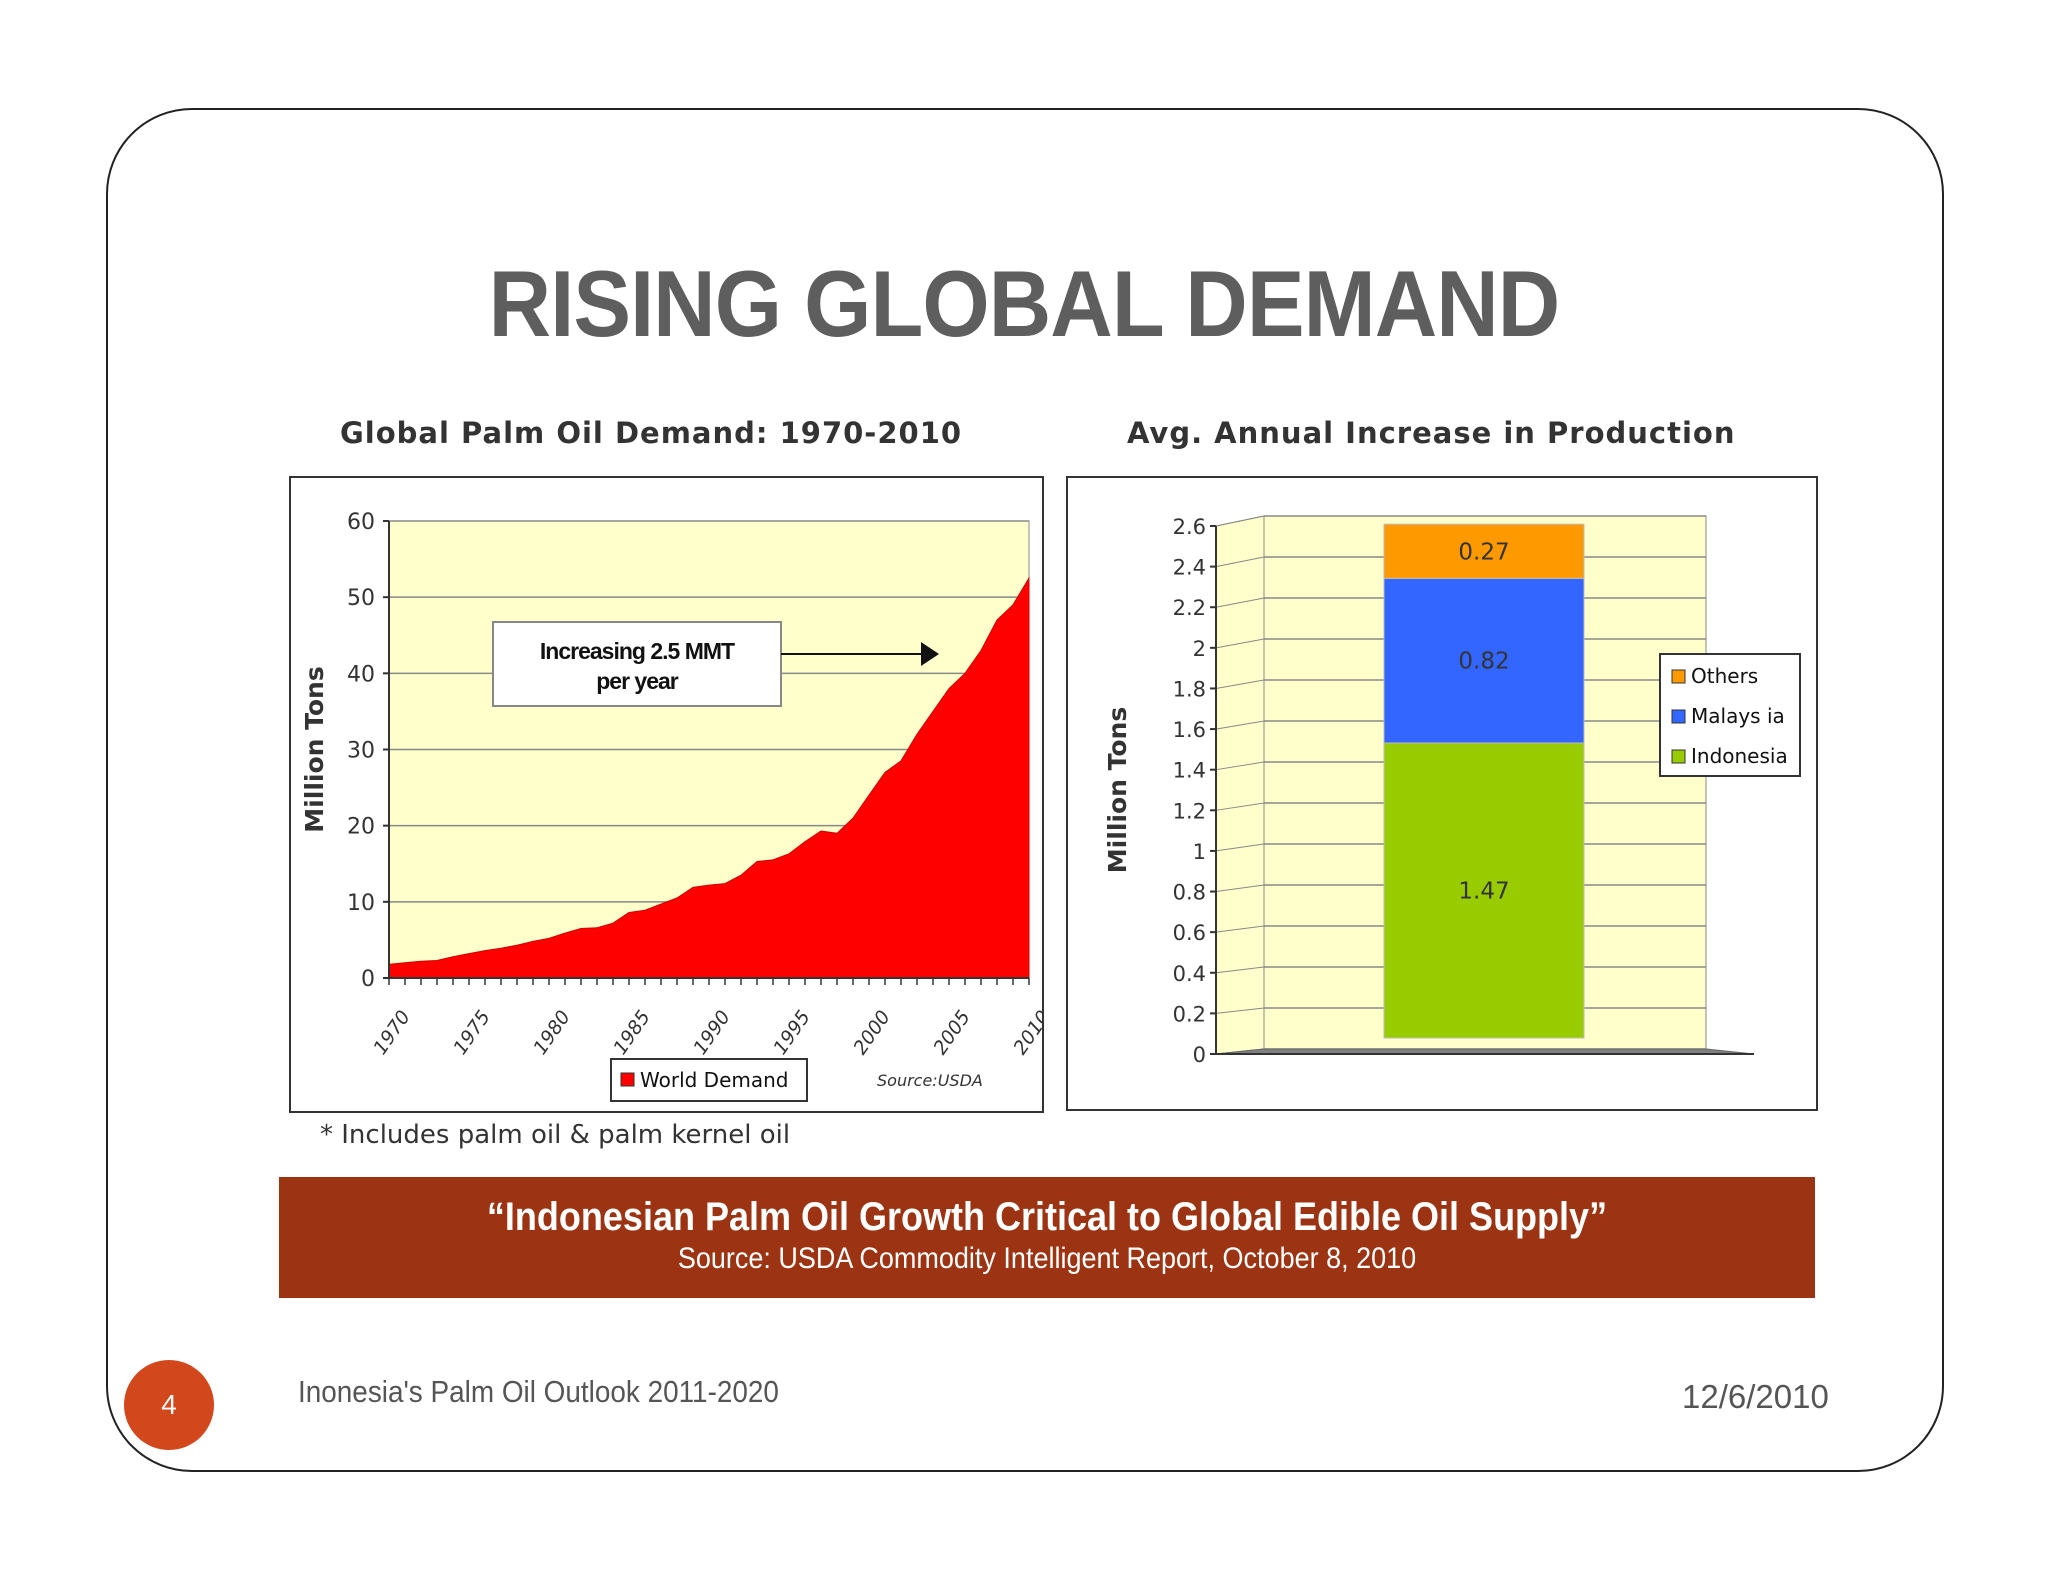 The height and width of the screenshot is (1582, 2048). Describe the element at coordinates (361, 522) in the screenshot. I see `y-tick-label: 60` at that location.